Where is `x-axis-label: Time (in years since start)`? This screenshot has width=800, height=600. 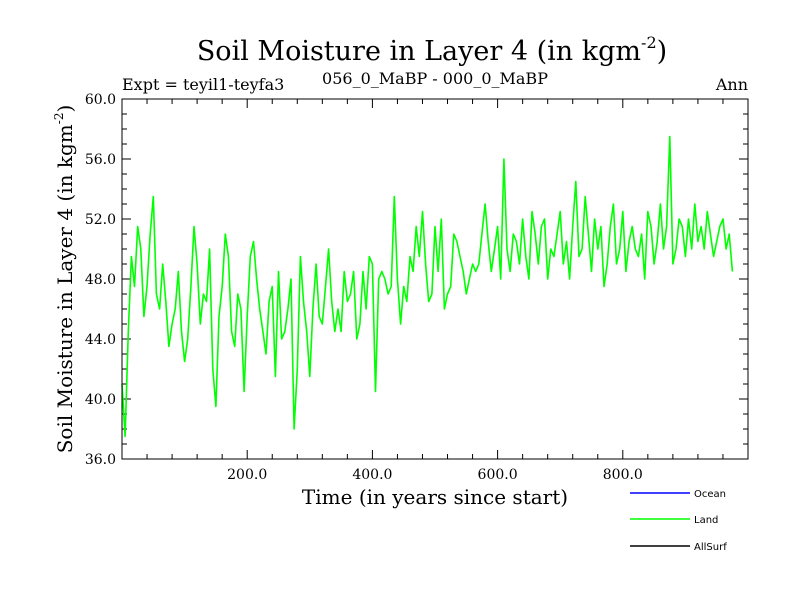 x-axis-label: Time (in years since start) is located at coordinates (435, 497).